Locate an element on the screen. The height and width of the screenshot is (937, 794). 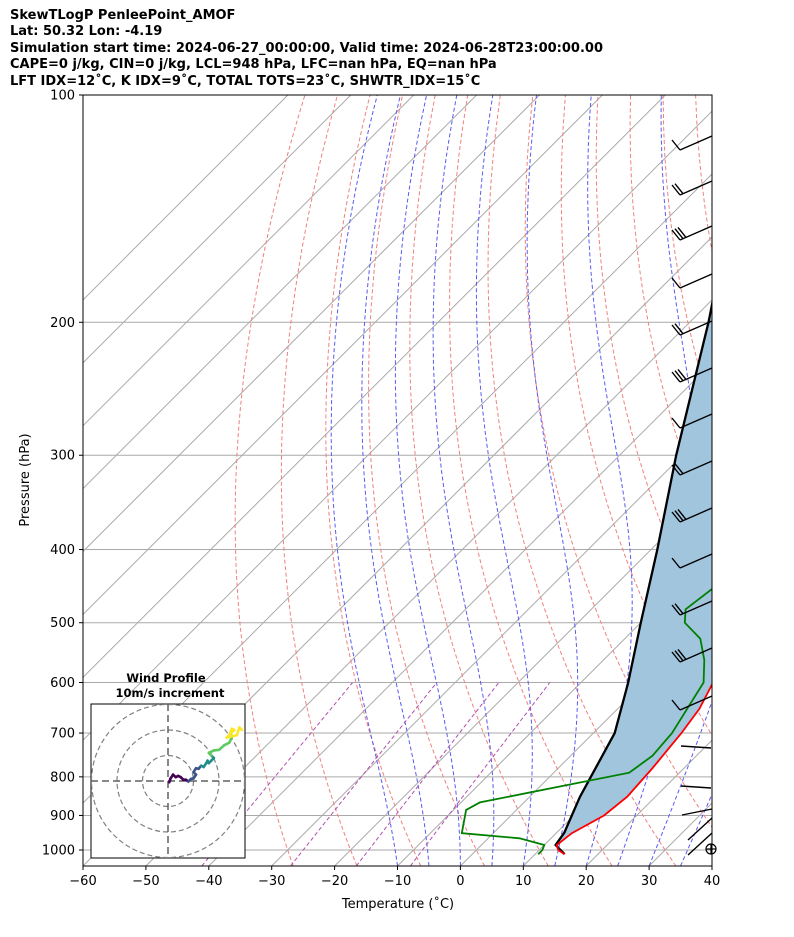
location-info: Lat: 50.32 Lon: -4.19 is located at coordinates (86, 32).